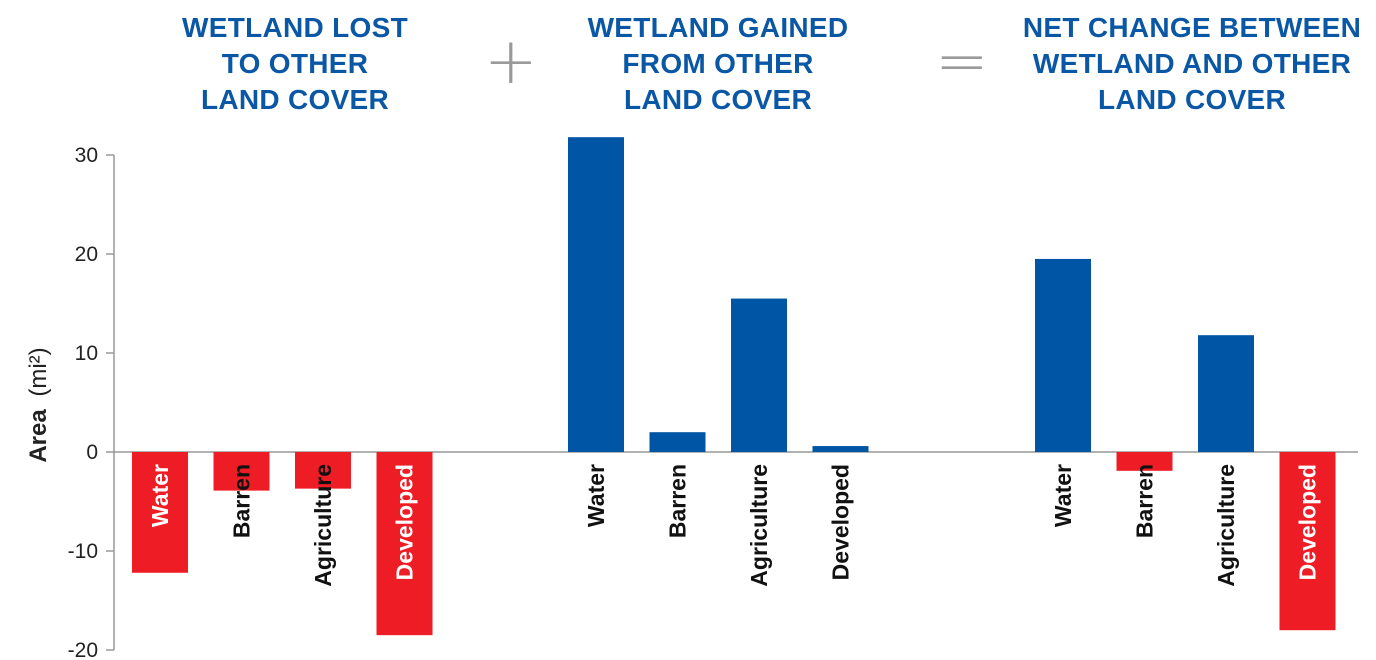 This screenshot has width=1376, height=660. What do you see at coordinates (38, 436) in the screenshot?
I see `y-axis-title-bold: Area` at bounding box center [38, 436].